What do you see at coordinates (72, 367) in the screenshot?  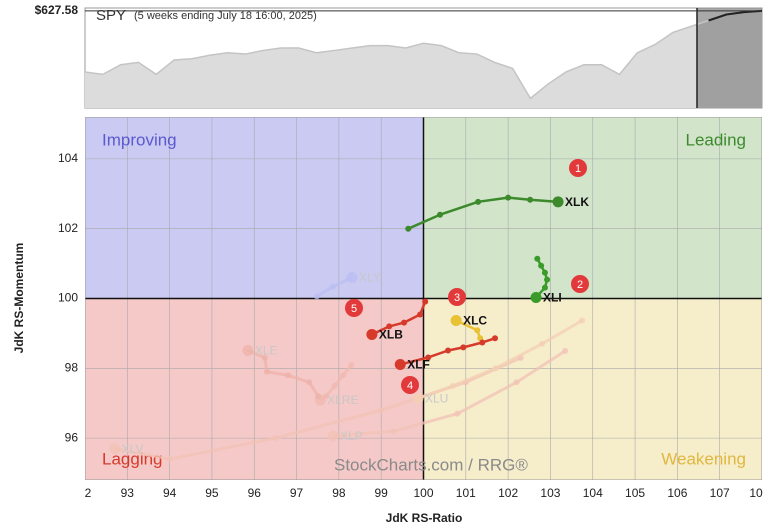 I see `y-tick-label: 98` at bounding box center [72, 367].